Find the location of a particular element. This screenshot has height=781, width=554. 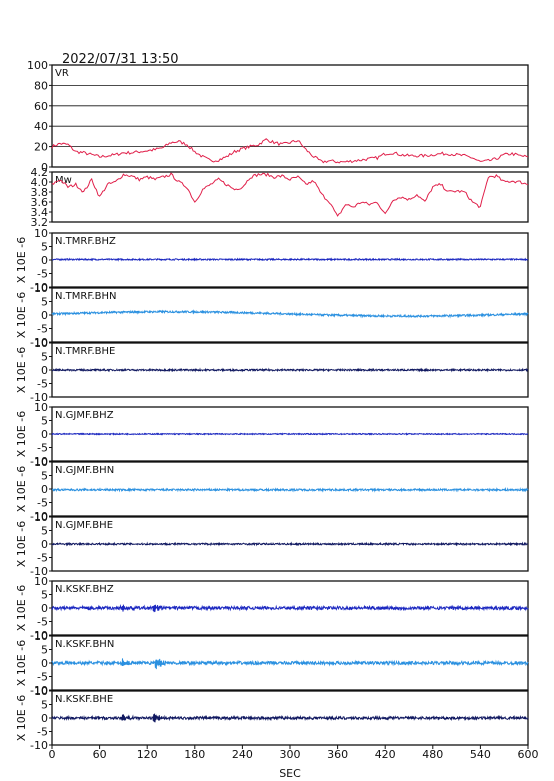

x-tick-label: 420 is located at coordinates (385, 754).